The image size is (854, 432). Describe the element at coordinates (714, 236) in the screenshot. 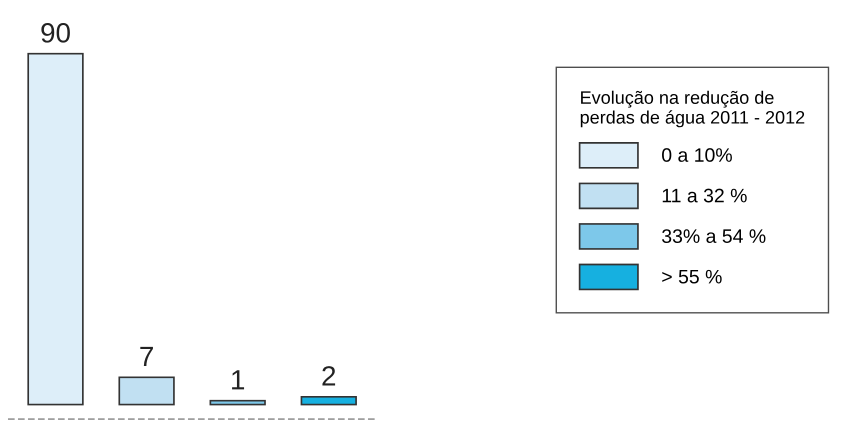

I see `legend-label: 33% a 54 %` at that location.